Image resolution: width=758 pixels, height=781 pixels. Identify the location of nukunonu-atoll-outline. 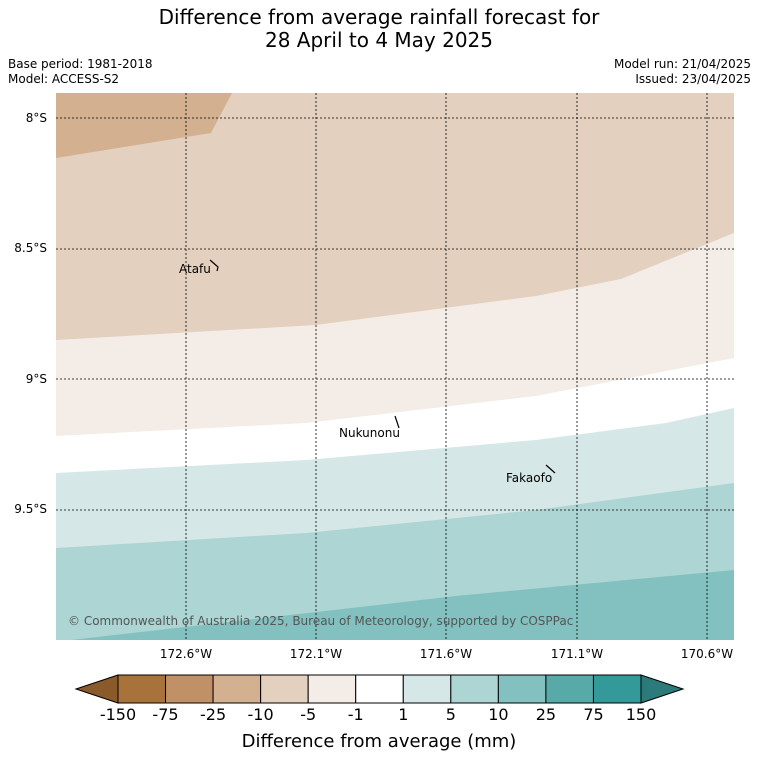
(397, 422).